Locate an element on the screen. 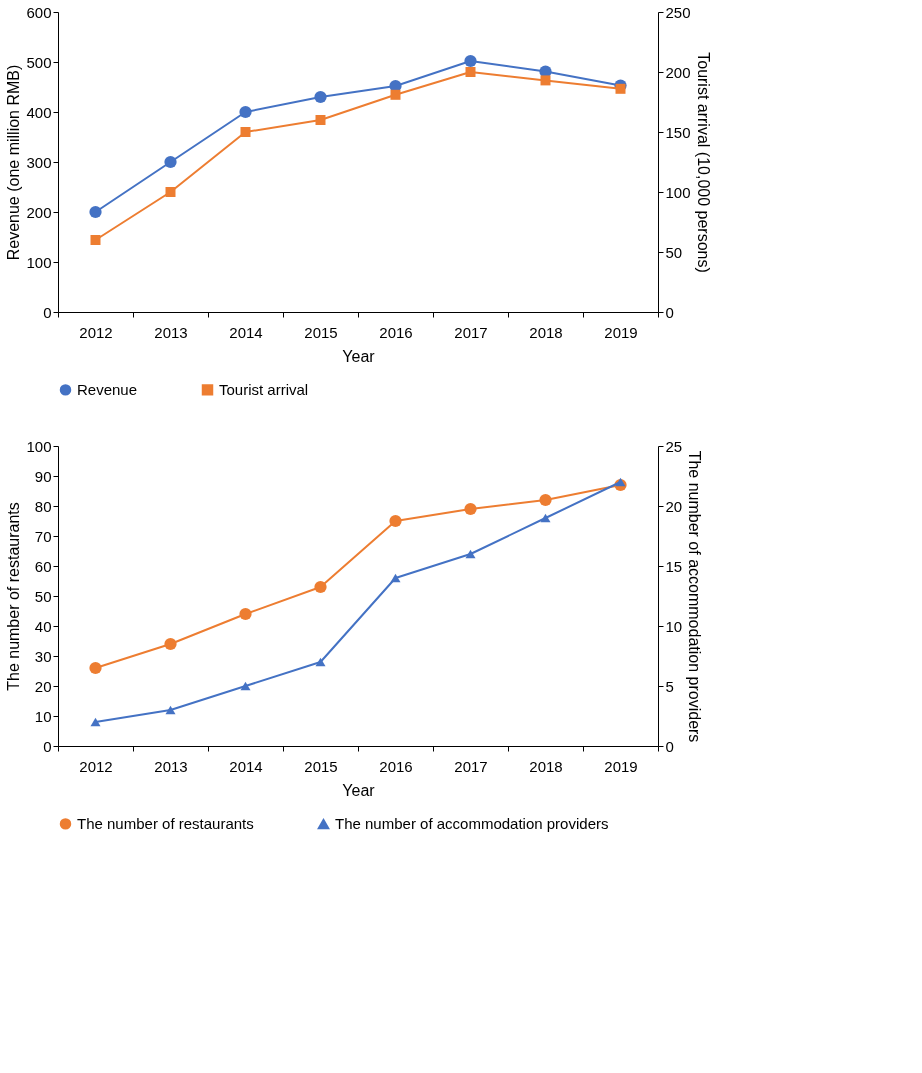  y-tick-label: 500 is located at coordinates (39, 62).